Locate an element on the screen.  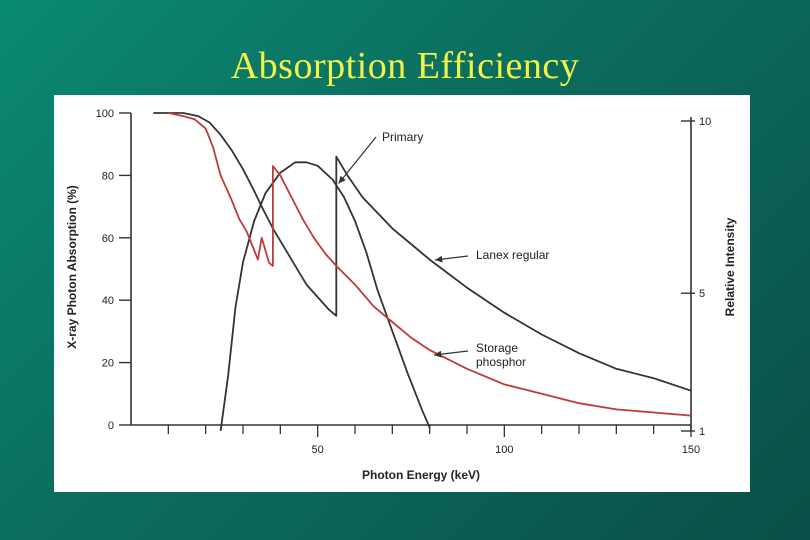
y2-axis-label: Relative Intensity is located at coordinates (730, 266).